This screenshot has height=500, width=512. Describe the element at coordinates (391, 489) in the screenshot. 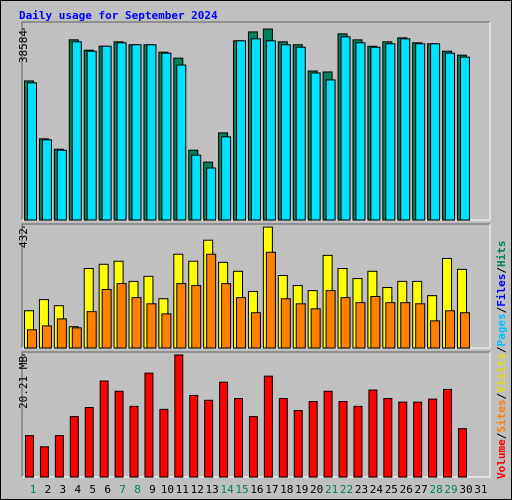

I see `x-tick-label: 25` at that location.